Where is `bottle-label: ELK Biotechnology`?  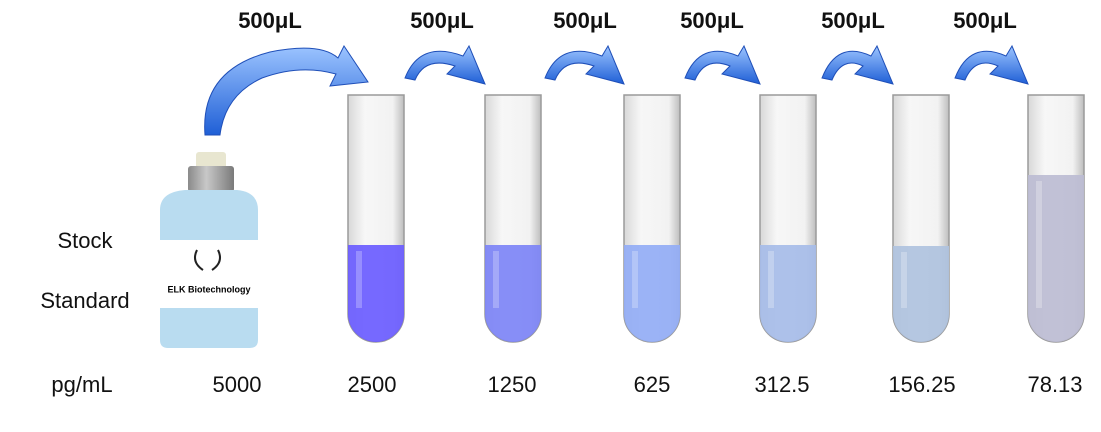 bottle-label: ELK Biotechnology is located at coordinates (209, 289).